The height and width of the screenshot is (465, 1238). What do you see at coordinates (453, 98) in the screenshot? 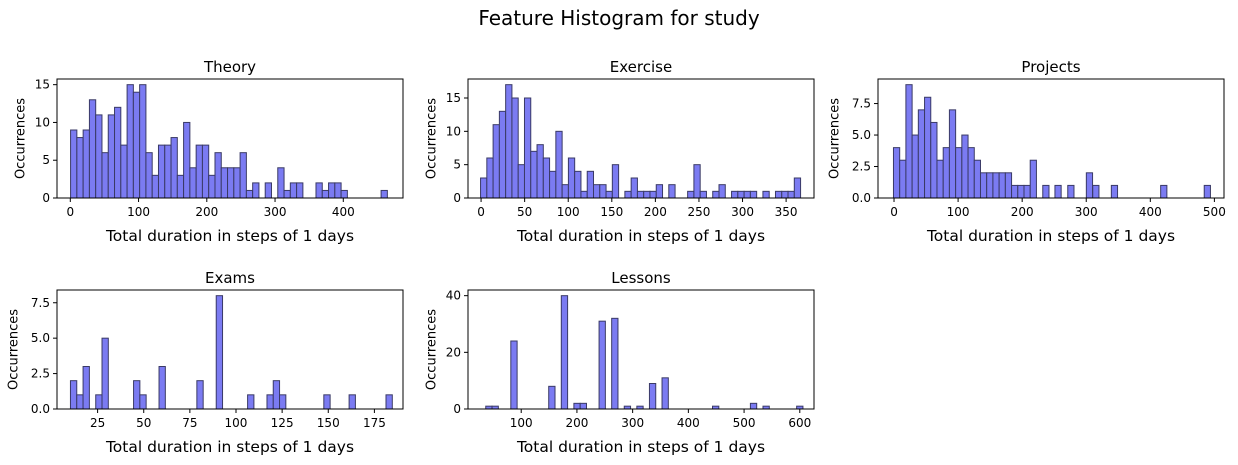
I see `y-tick-label: 15` at bounding box center [453, 98].